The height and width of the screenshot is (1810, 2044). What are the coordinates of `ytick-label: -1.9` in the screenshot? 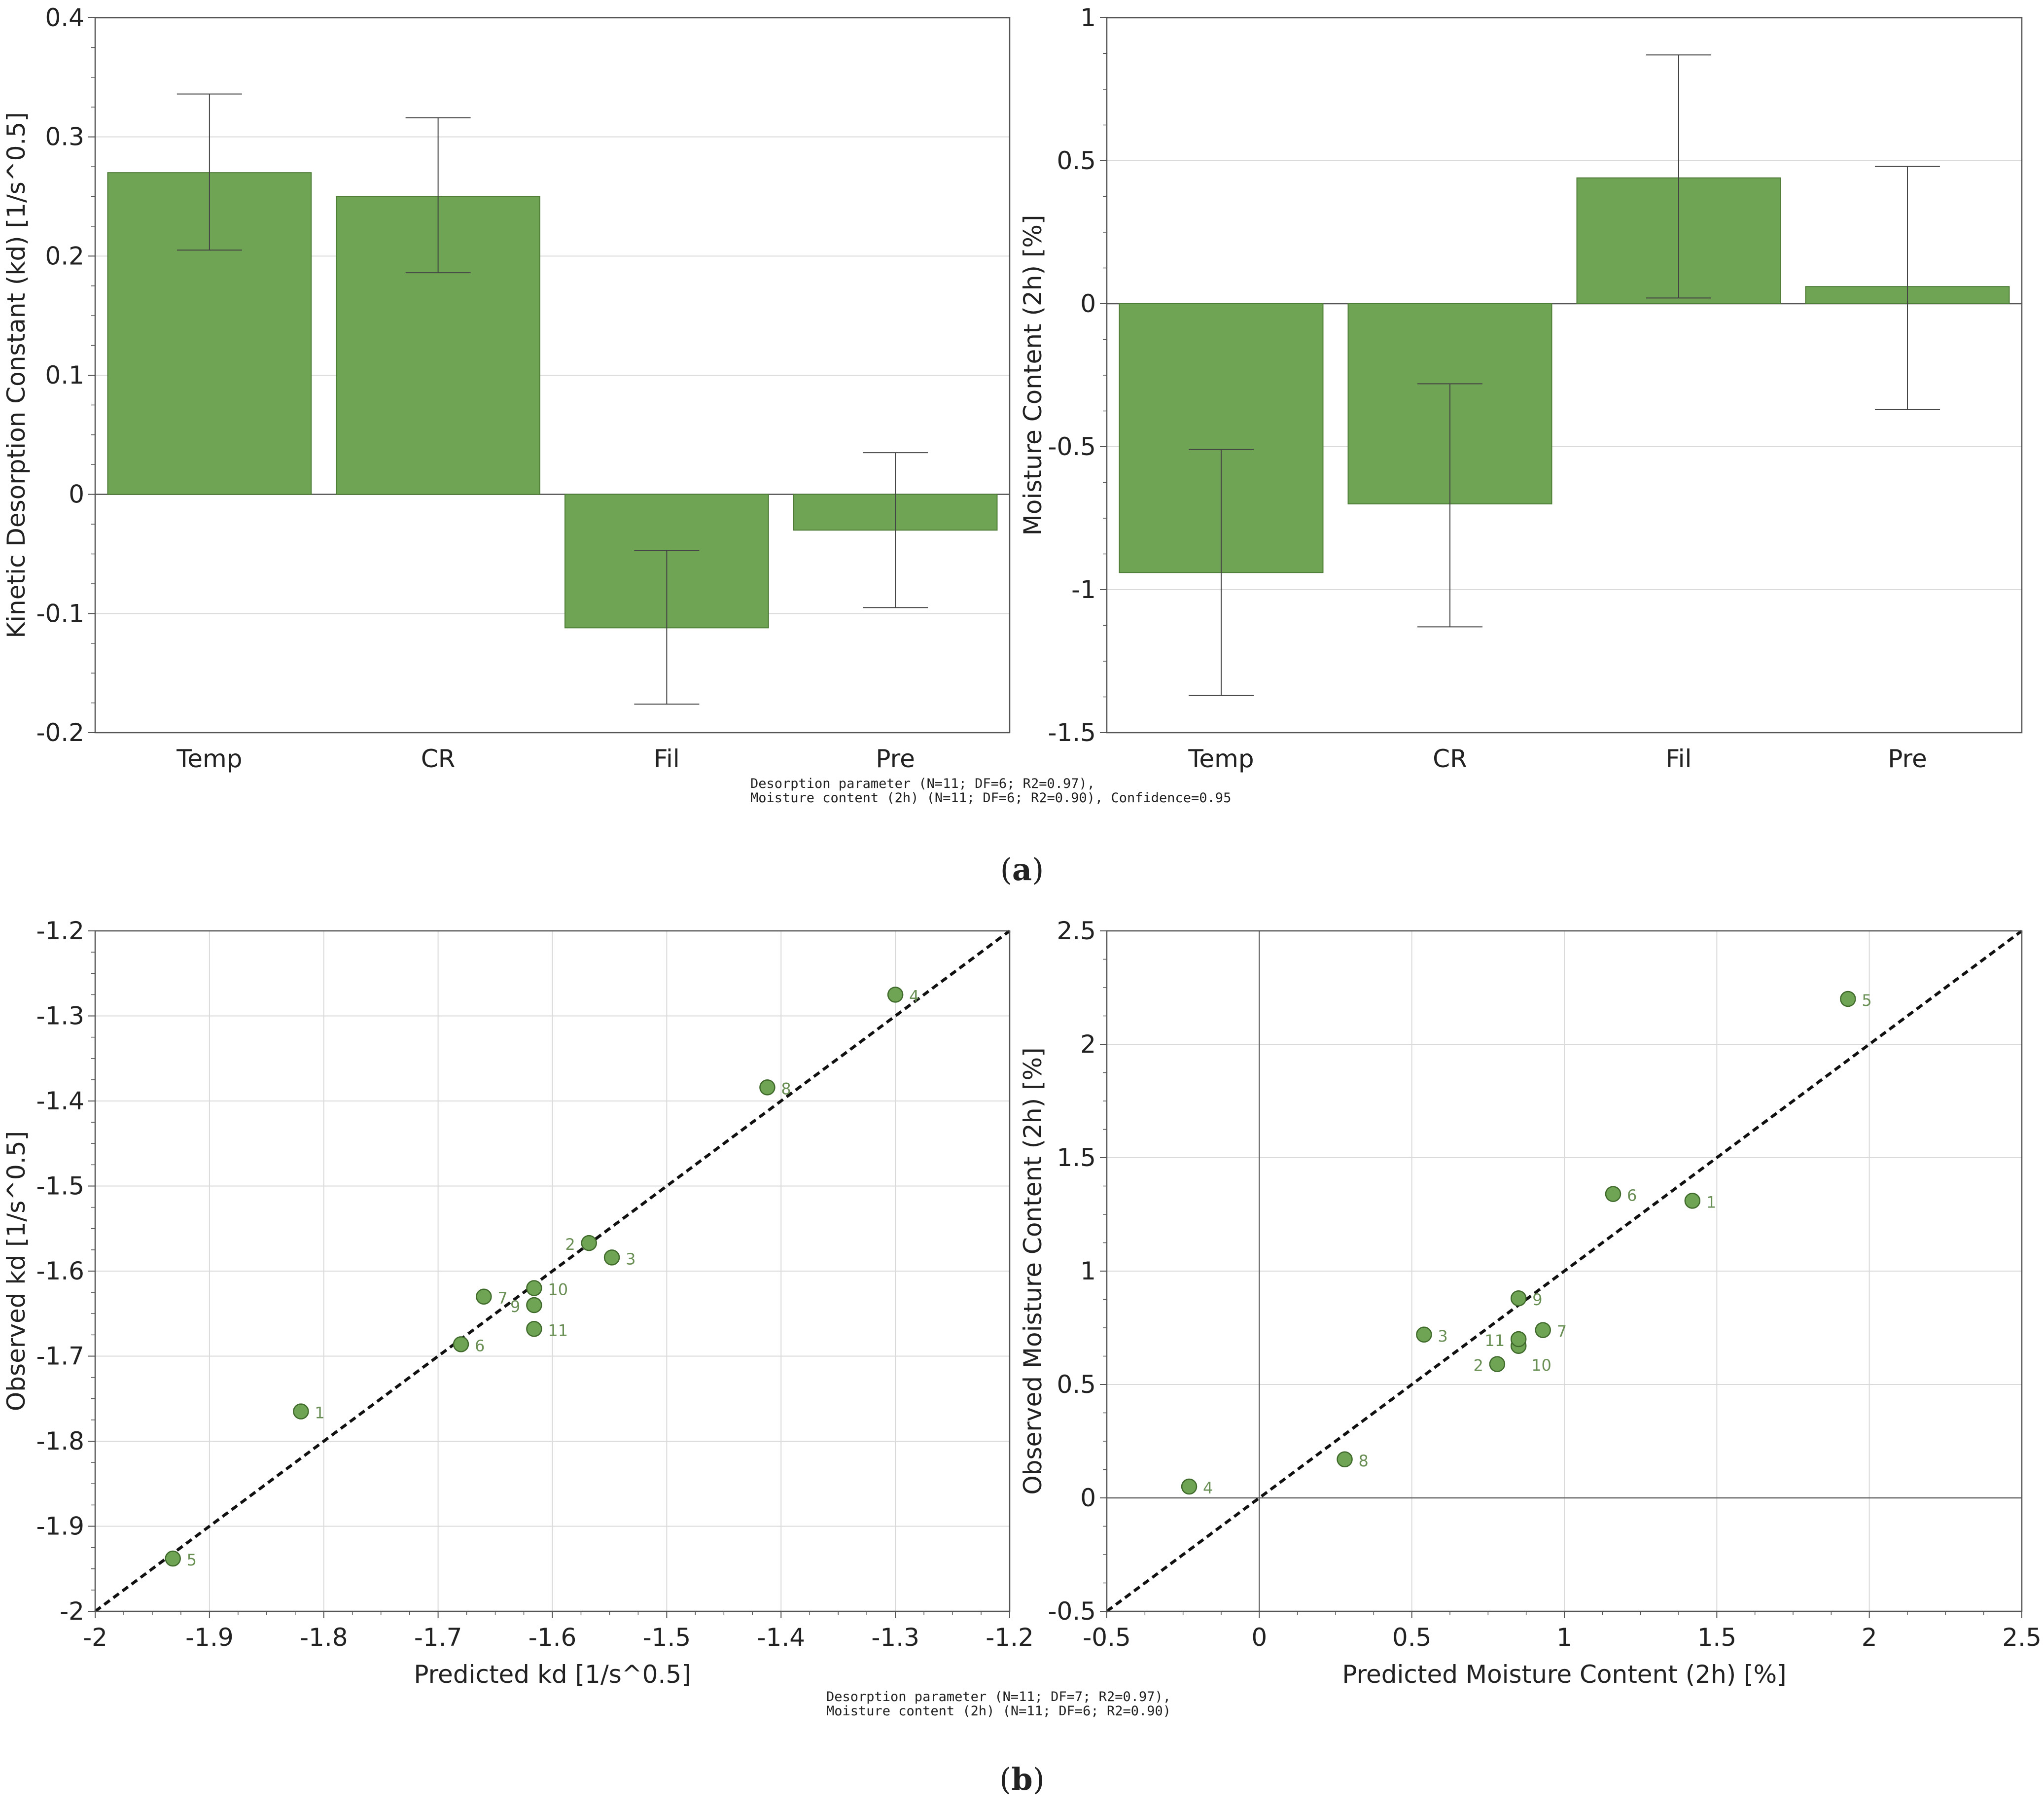 It's located at (60, 1526).